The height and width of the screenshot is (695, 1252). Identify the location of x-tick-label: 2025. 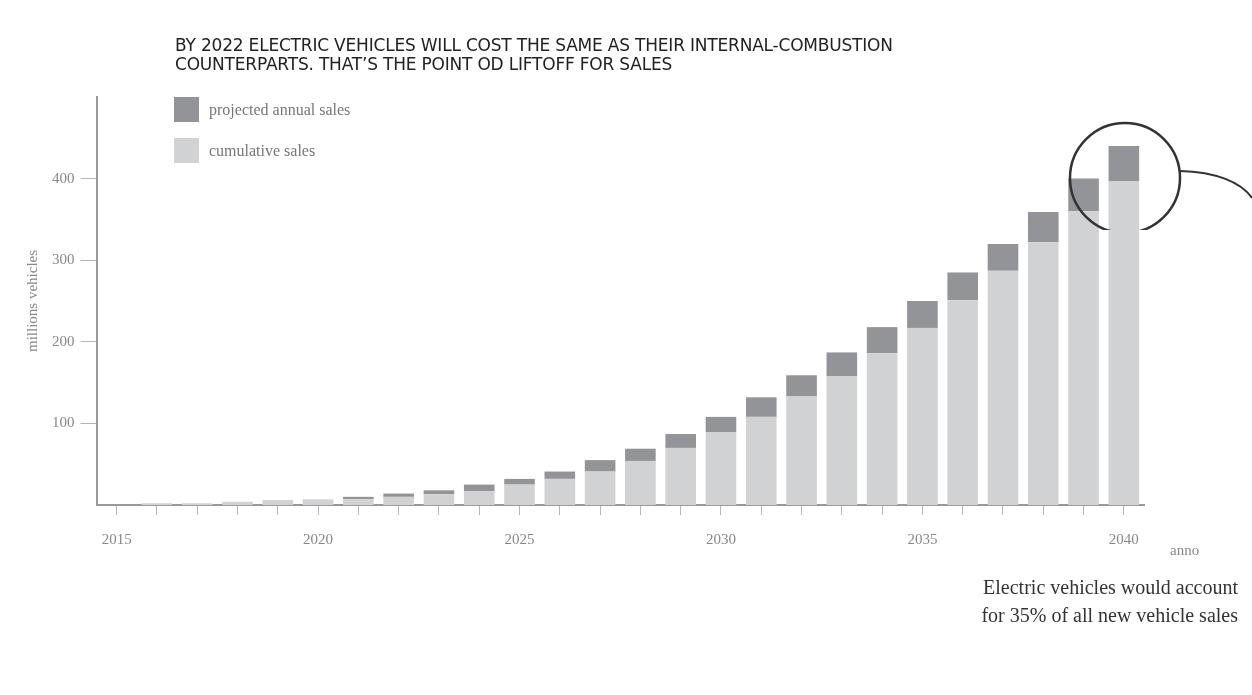
(519, 538).